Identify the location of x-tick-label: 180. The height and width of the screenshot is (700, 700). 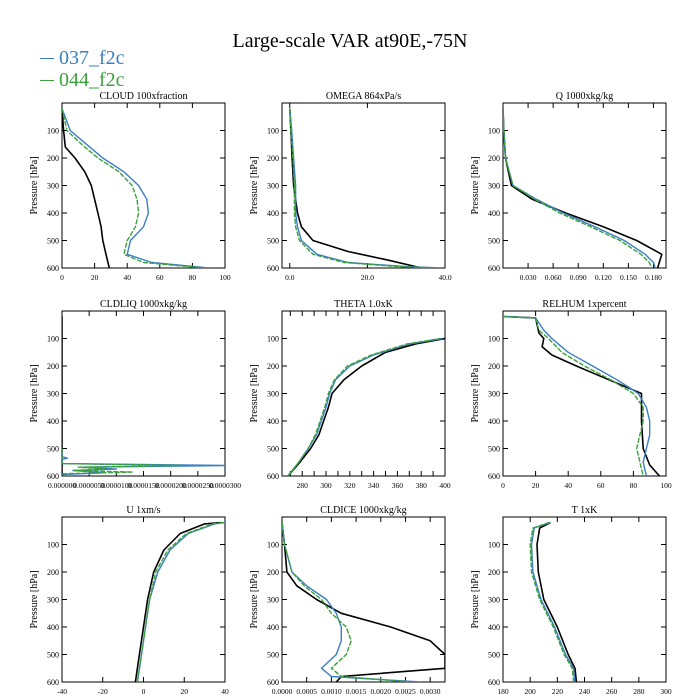
(503, 691).